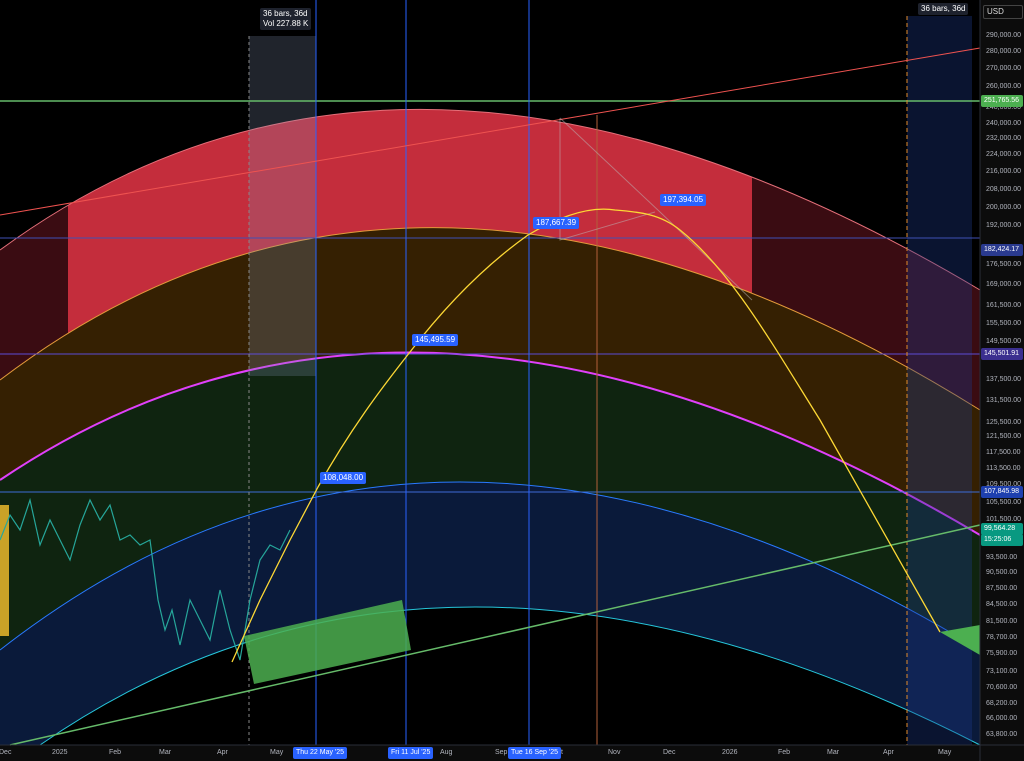  I want to click on price-tick-label: 192,000.00, so click(1004, 226).